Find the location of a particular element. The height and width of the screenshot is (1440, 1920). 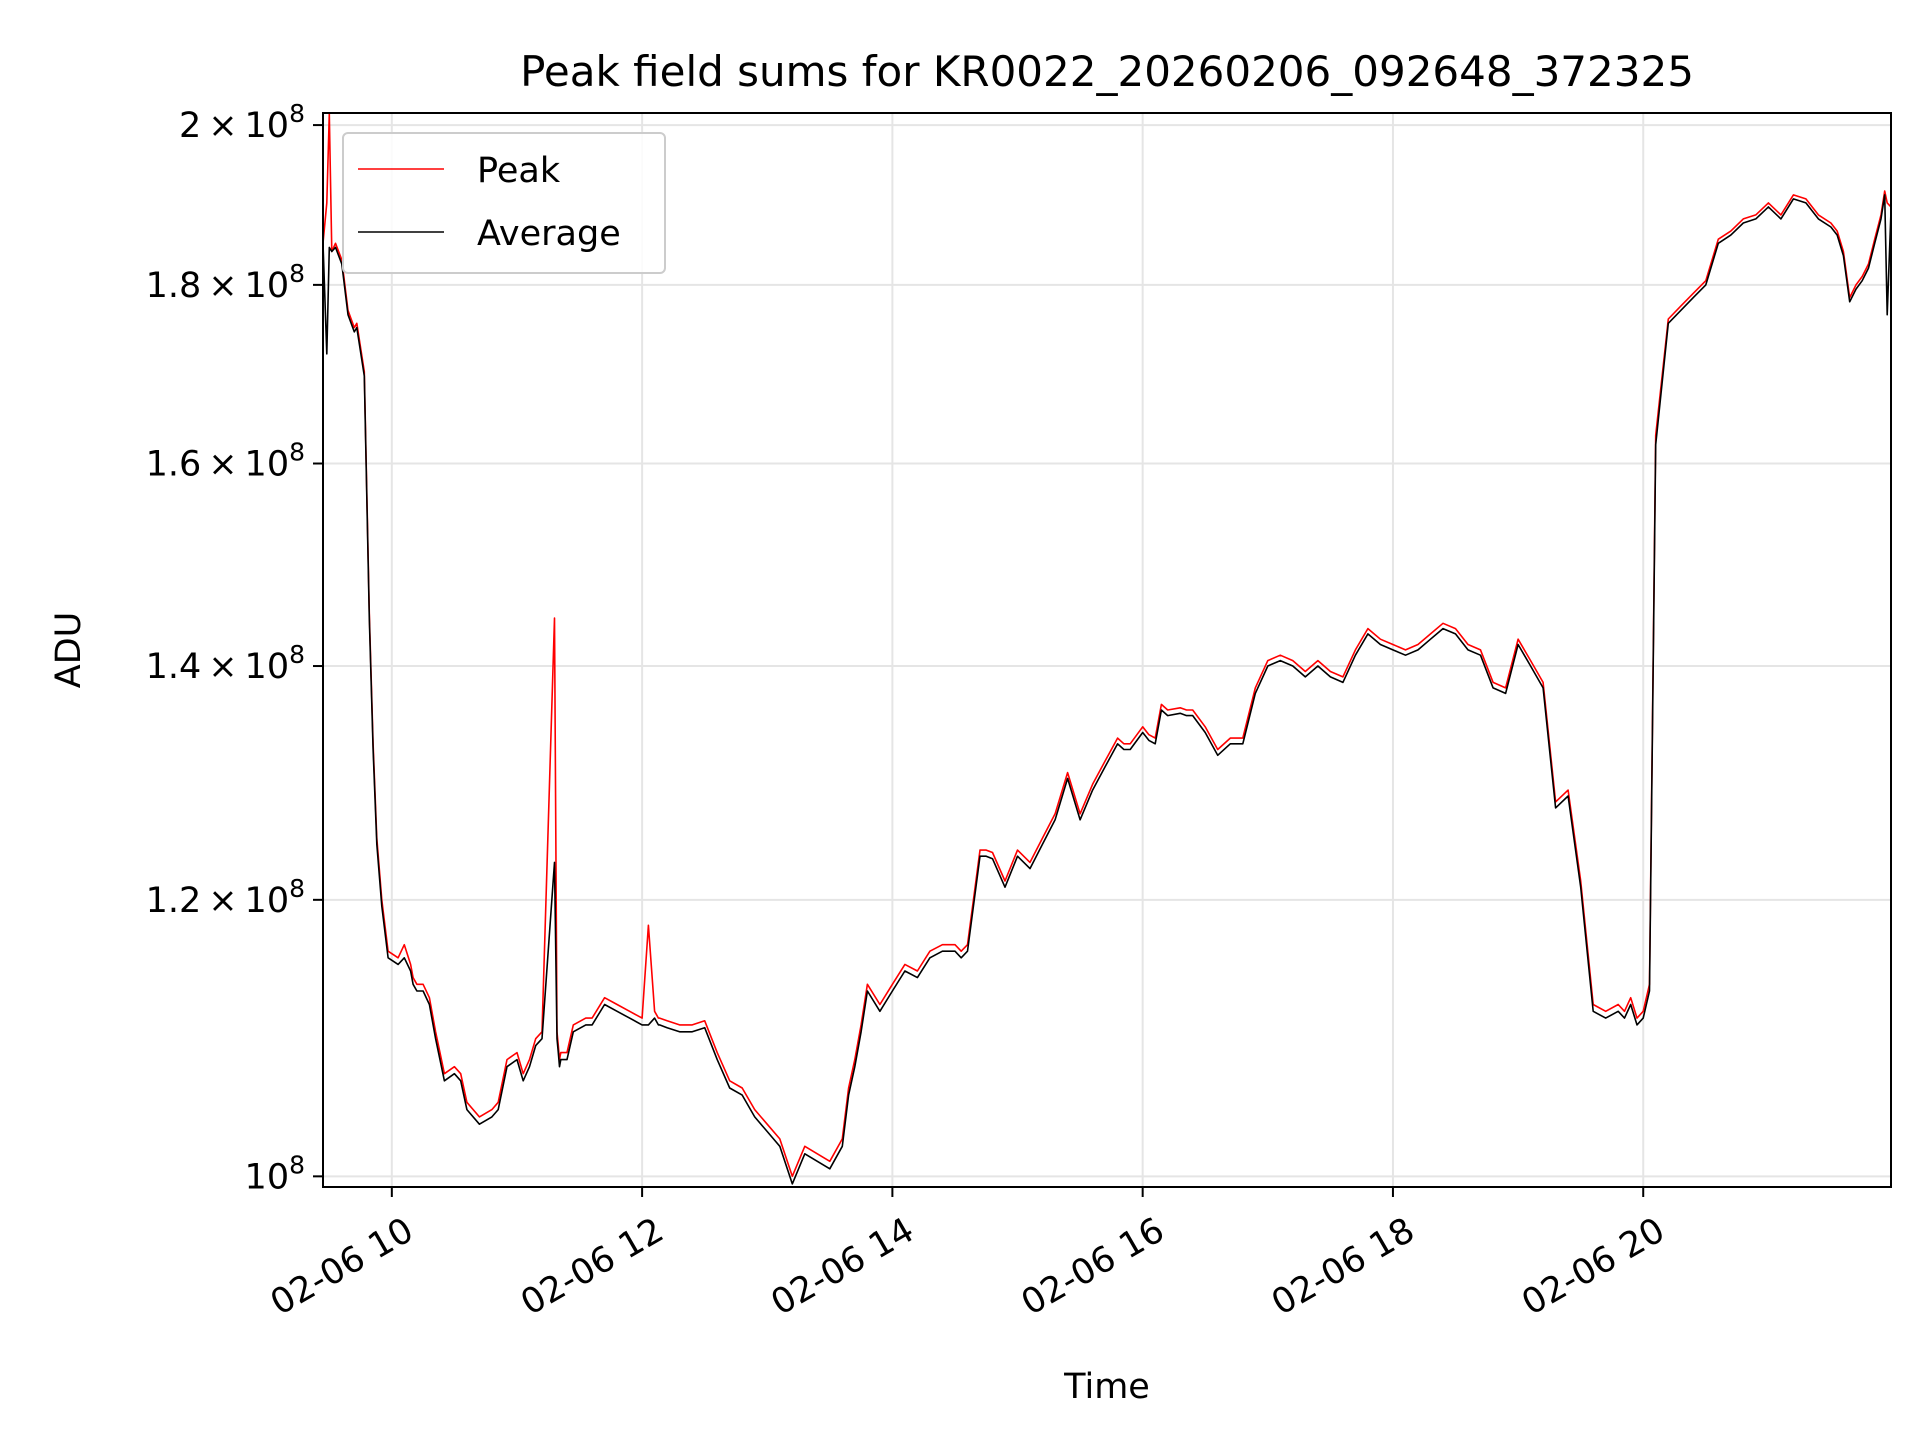

legend: Peak Average is located at coordinates (504, 203).